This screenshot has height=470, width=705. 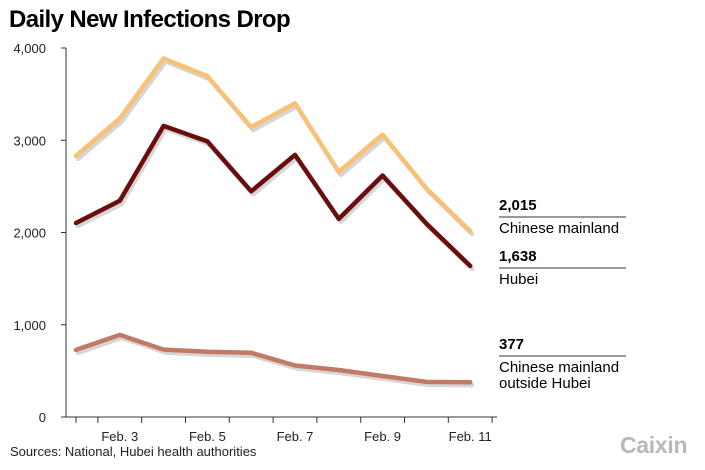 What do you see at coordinates (470, 436) in the screenshot?
I see `x-tick-label: Feb. 11` at bounding box center [470, 436].